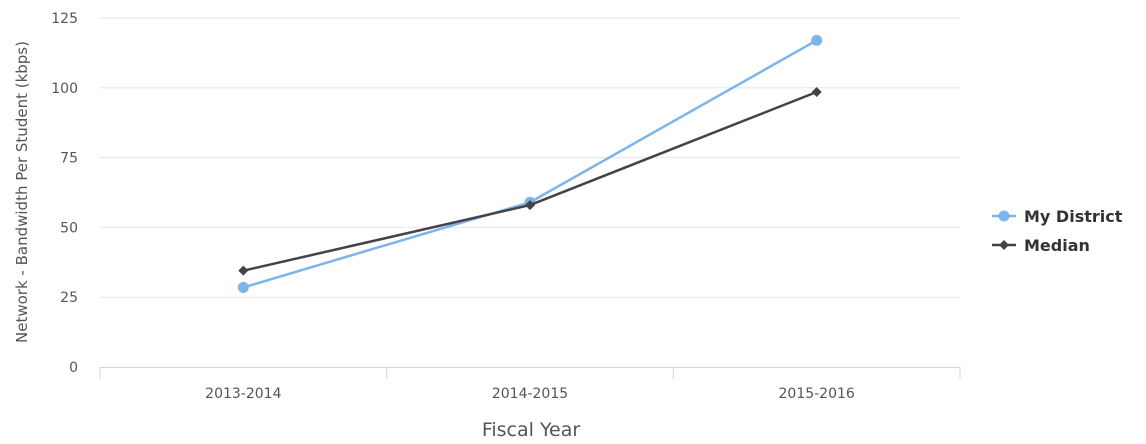 This screenshot has height=444, width=1146. Describe the element at coordinates (64, 89) in the screenshot. I see `y-tick-label: 100` at that location.